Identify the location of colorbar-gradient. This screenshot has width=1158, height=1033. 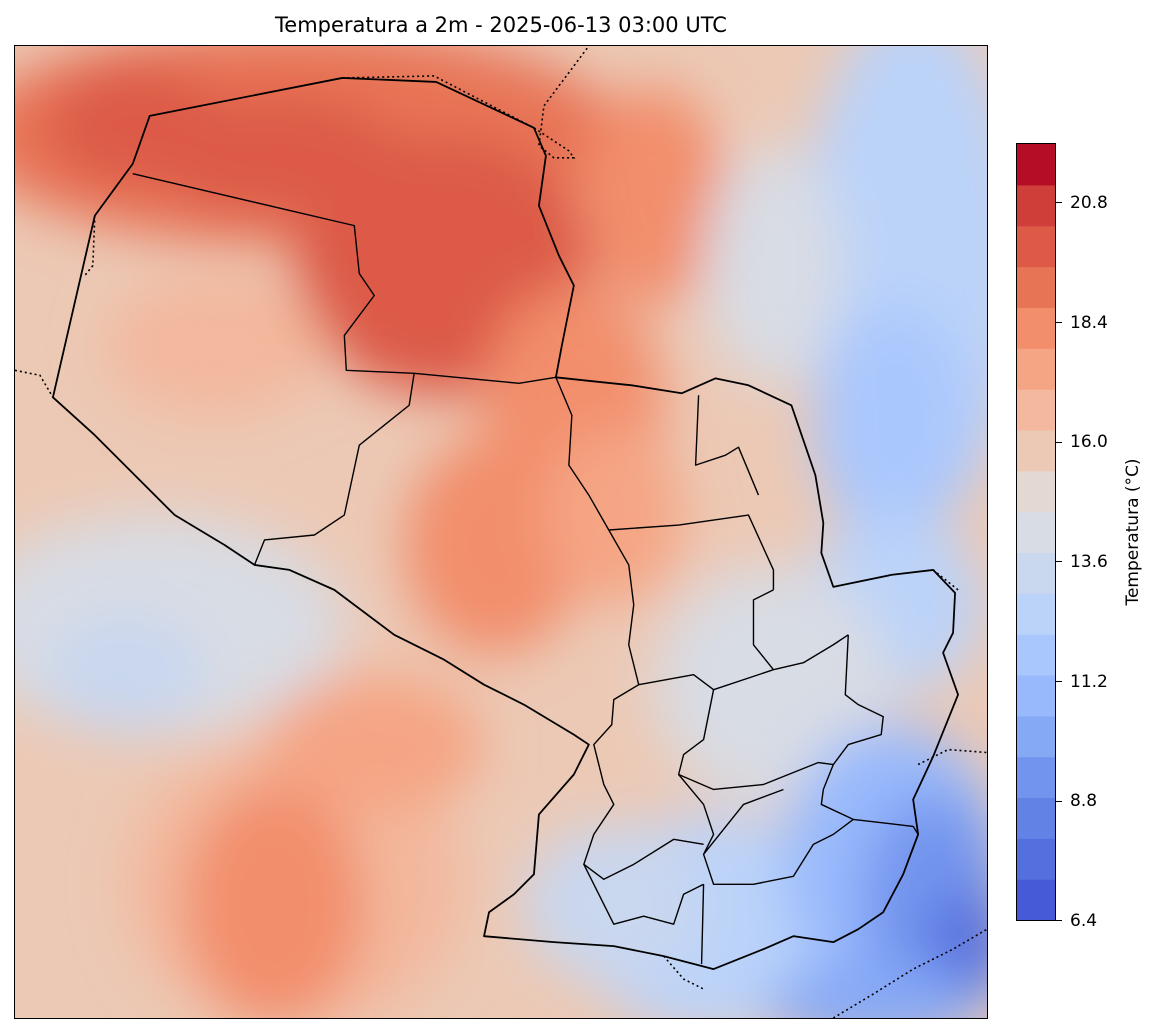
(1036, 532).